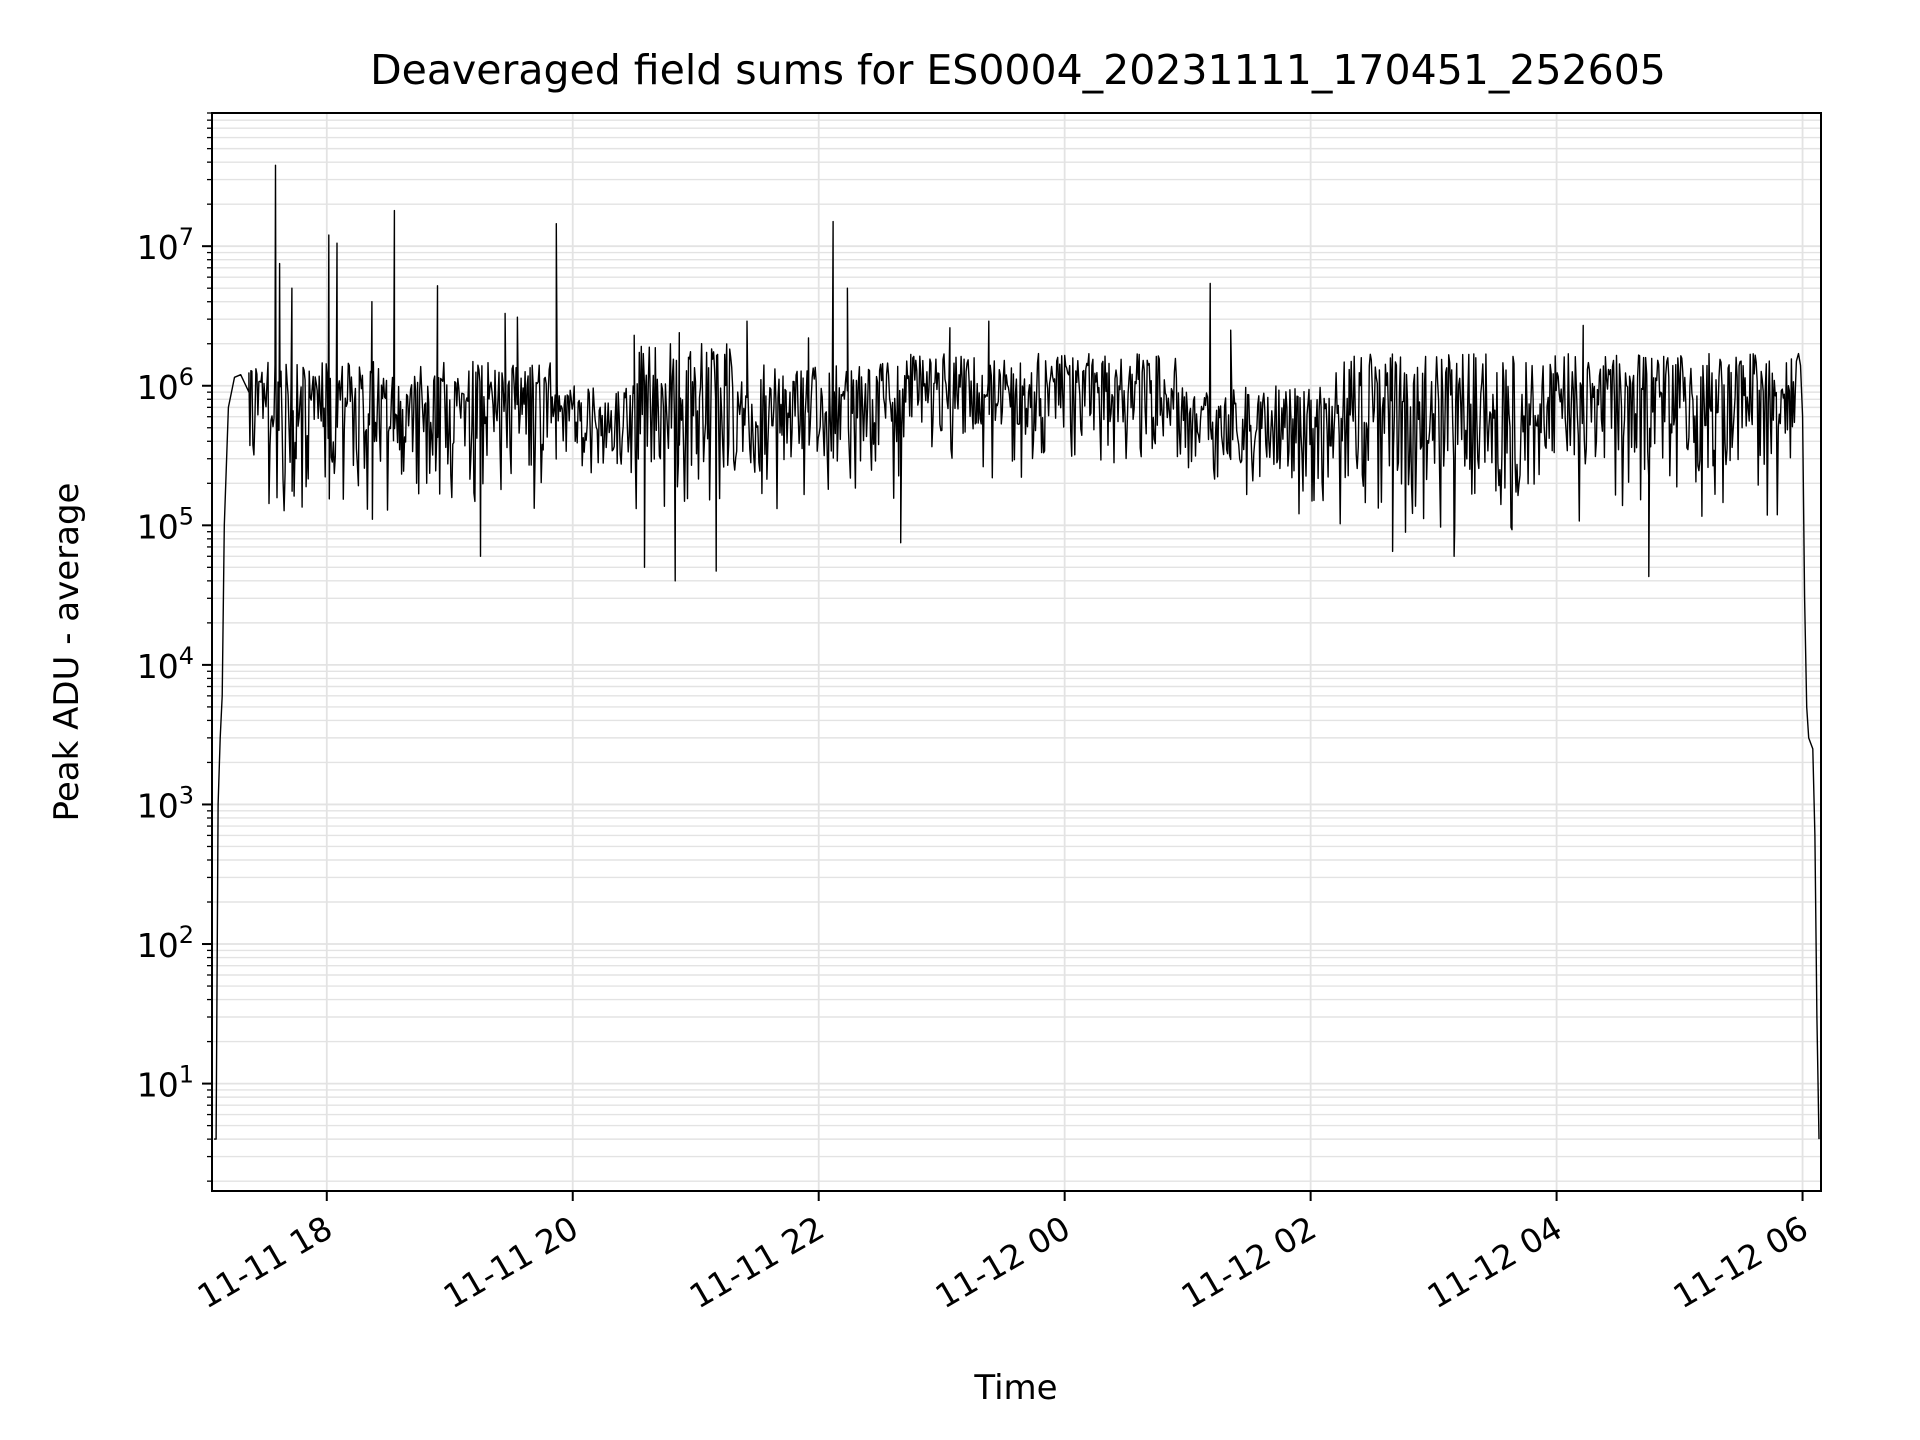 This screenshot has width=1920, height=1440. Describe the element at coordinates (165, 1083) in the screenshot. I see `y-tick-label: 10¹` at that location.